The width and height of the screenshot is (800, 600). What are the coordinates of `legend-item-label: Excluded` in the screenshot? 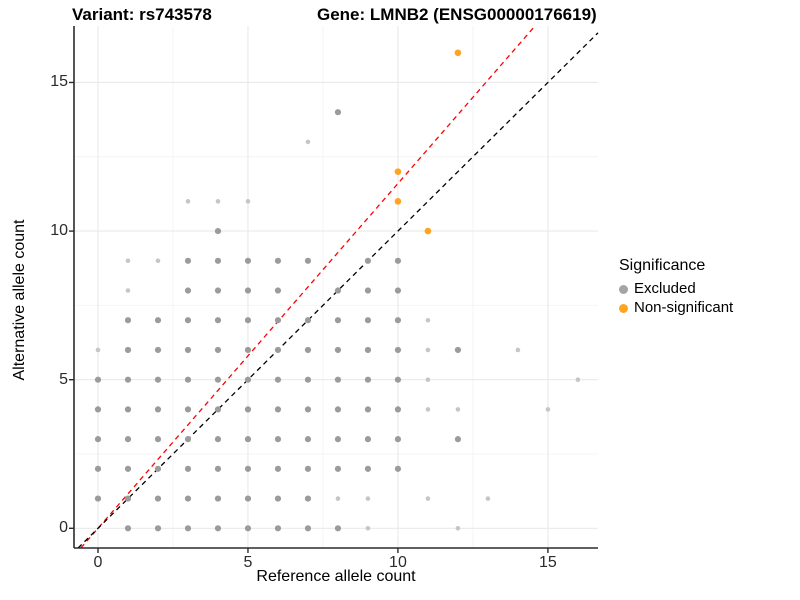 It's located at (665, 288).